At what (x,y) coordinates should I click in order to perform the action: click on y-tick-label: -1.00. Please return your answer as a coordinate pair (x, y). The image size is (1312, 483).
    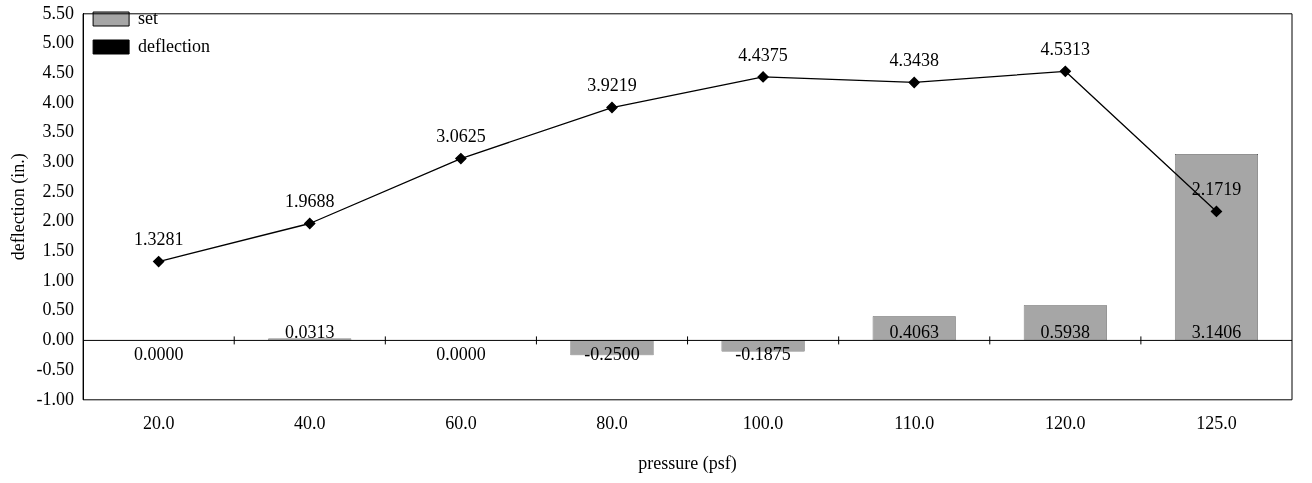
    Looking at the image, I should click on (55, 398).